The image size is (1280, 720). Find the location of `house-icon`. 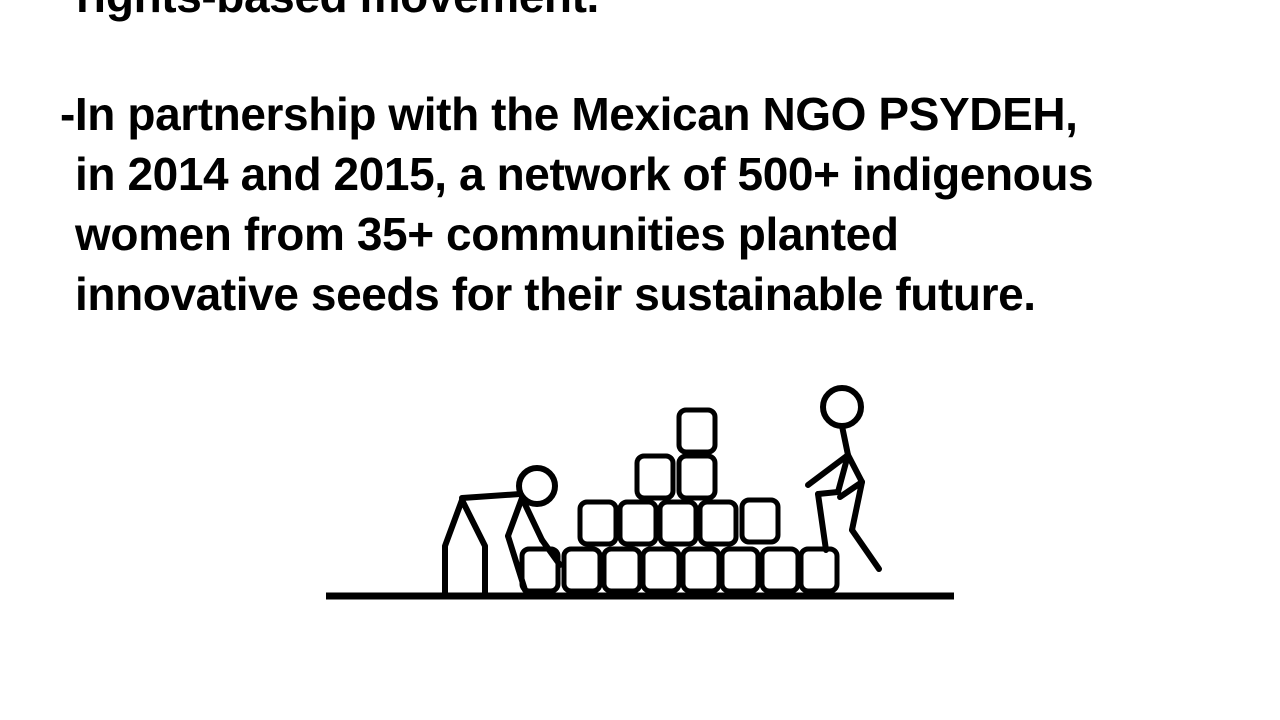

house-icon is located at coordinates (465, 547).